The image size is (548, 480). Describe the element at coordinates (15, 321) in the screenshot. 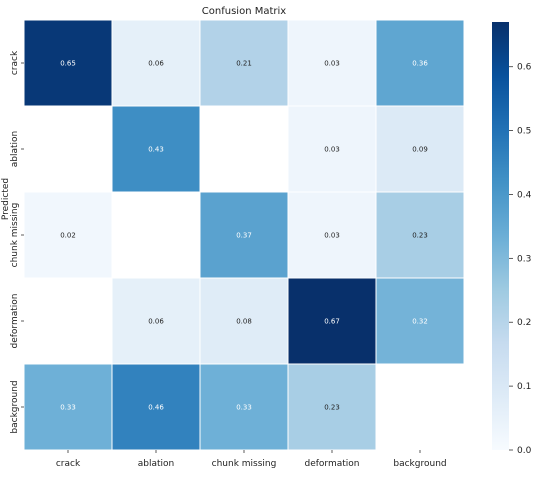

I see `y-tick-label: deformation` at that location.